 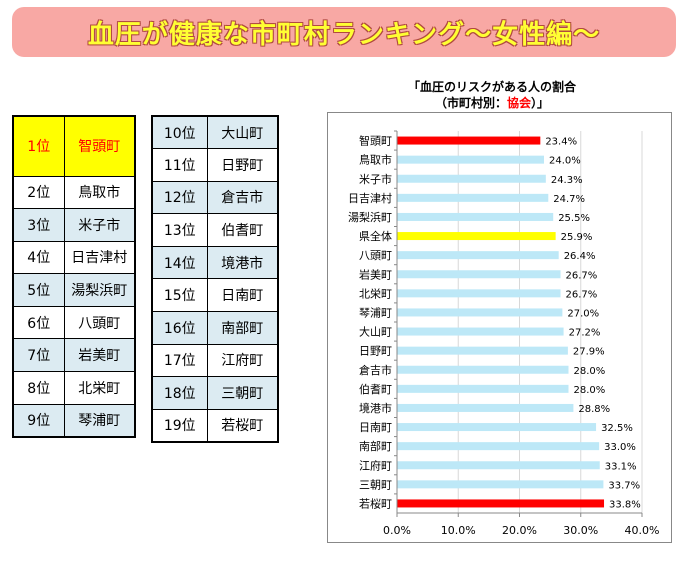 I want to click on category-label: 県全体, so click(x=375, y=236).